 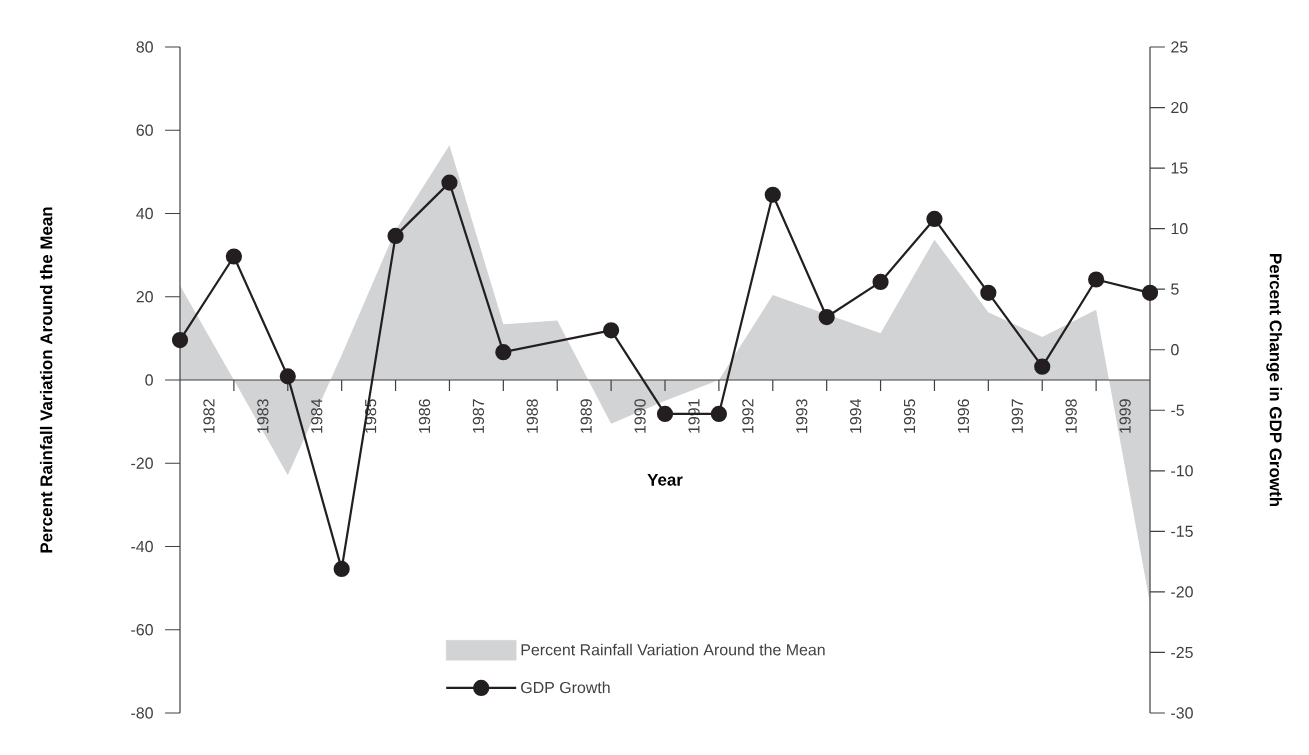 What do you see at coordinates (909, 416) in the screenshot?
I see `x-tick-label: 1995` at bounding box center [909, 416].